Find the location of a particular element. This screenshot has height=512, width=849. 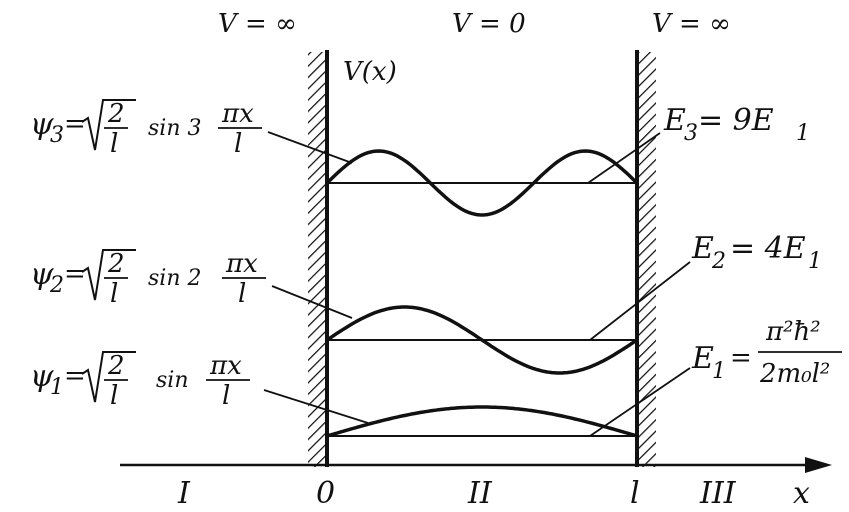

psi3-sin: sin 3 is located at coordinates (175, 128).